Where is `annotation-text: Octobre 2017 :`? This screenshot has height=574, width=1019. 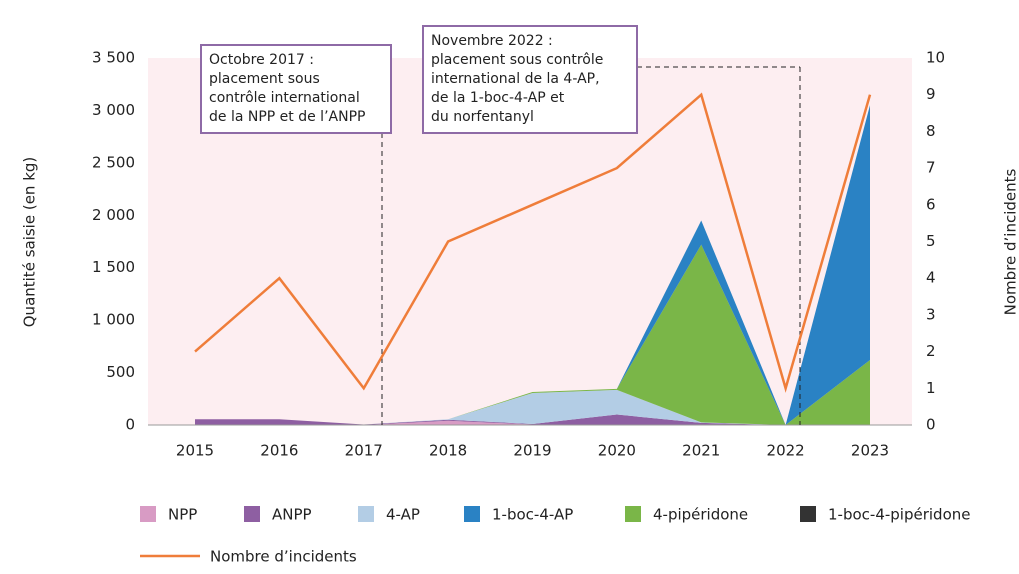
annotation-text: Octobre 2017 : is located at coordinates (261, 60).